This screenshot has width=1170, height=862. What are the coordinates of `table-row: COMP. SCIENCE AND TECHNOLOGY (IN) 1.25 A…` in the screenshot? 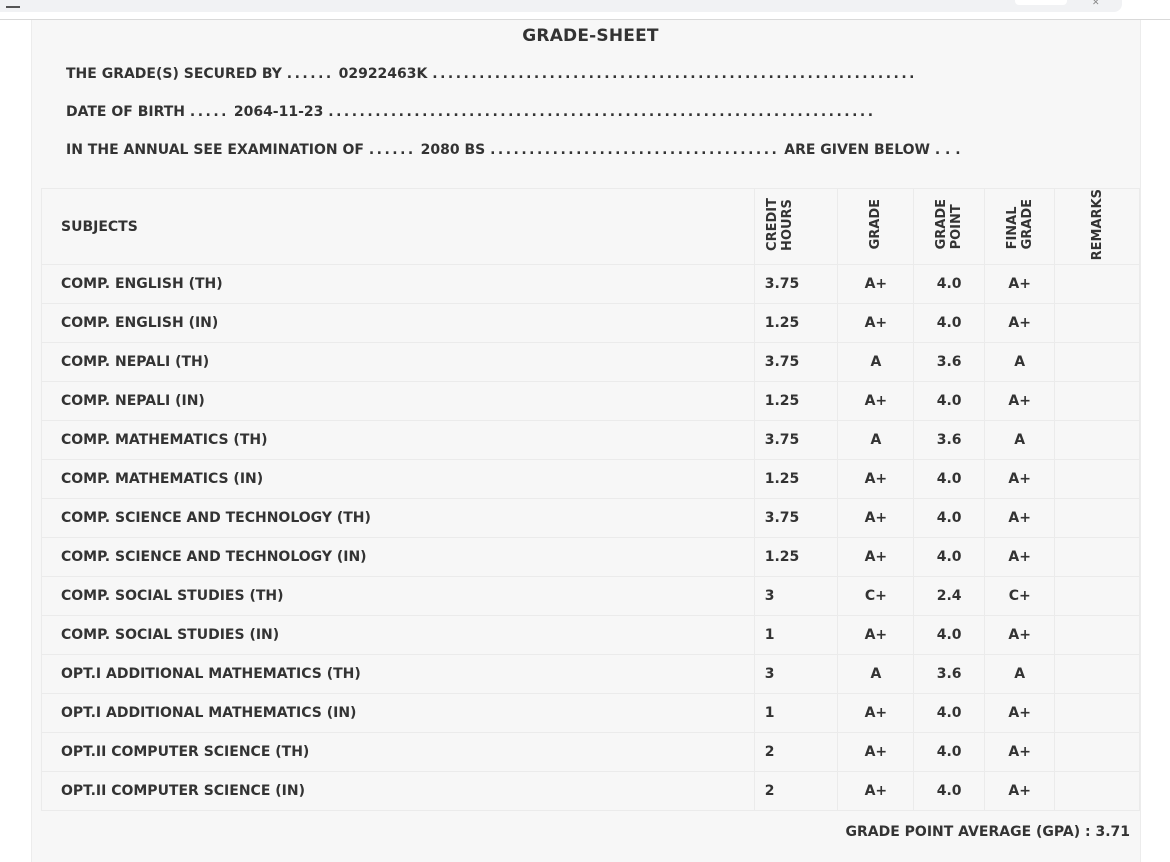 It's located at (590, 557).